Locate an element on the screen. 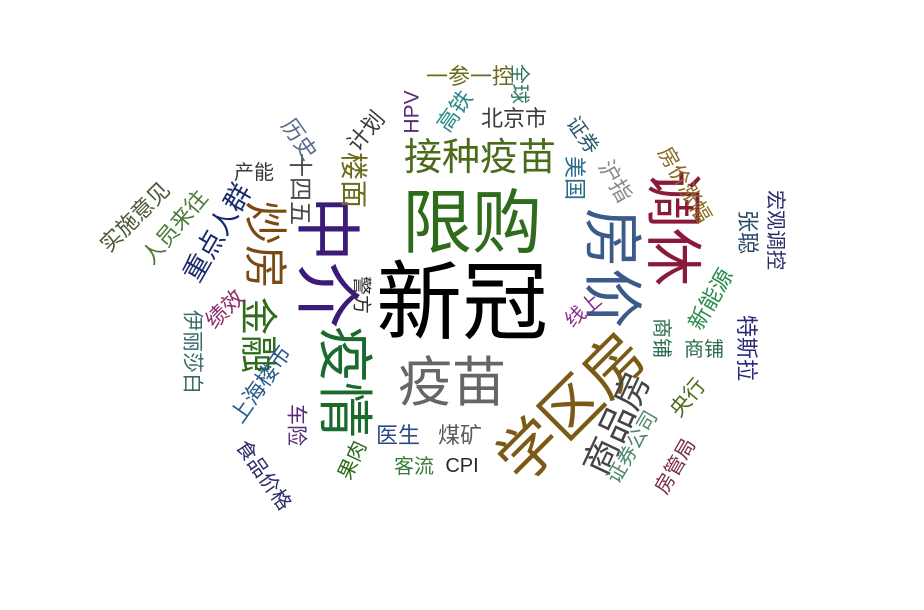  word-chexian: 车险 is located at coordinates (296, 425).